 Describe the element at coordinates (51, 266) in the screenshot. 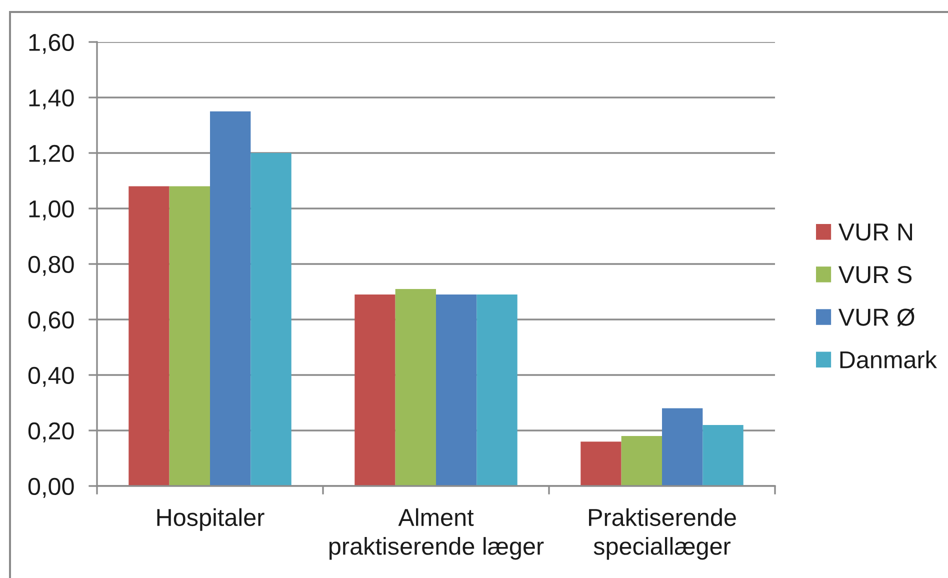

I see `y-tick-label: 0,80` at that location.